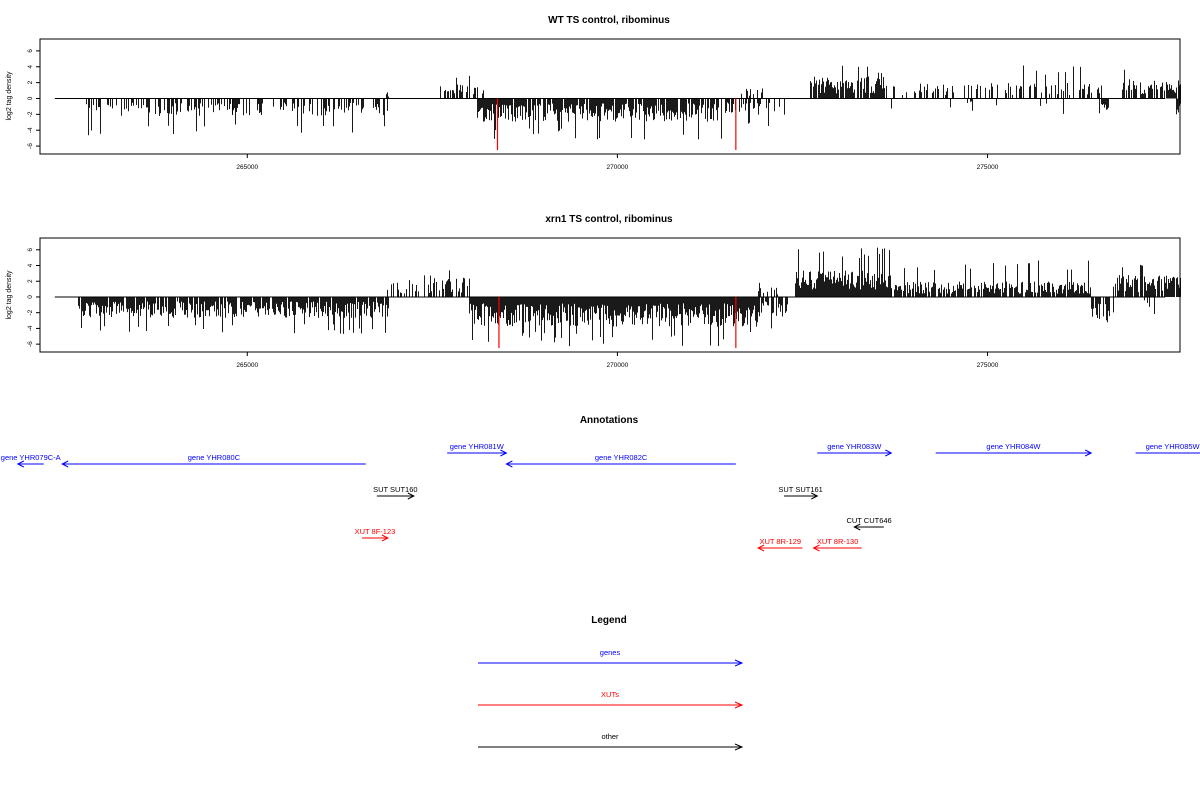 This screenshot has width=1200, height=800. I want to click on feature-label: XUT 8R-130, so click(838, 541).